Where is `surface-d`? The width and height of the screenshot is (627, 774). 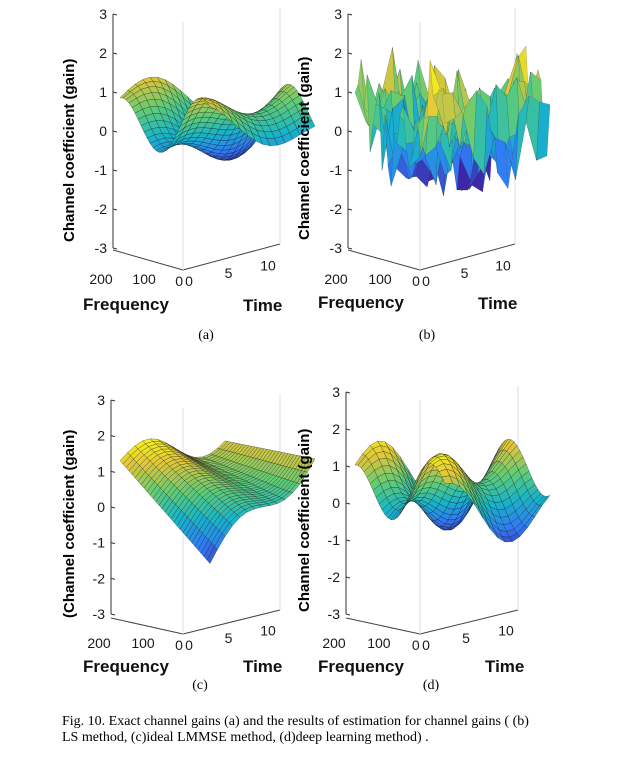
surface-d is located at coordinates (452, 490).